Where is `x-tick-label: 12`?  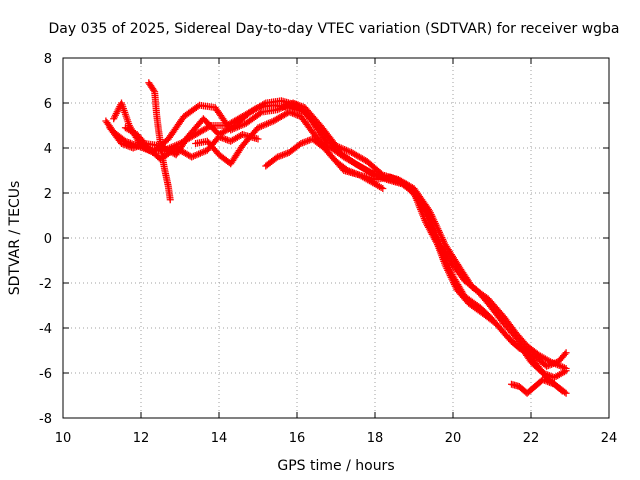 x-tick-label: 12 is located at coordinates (141, 438).